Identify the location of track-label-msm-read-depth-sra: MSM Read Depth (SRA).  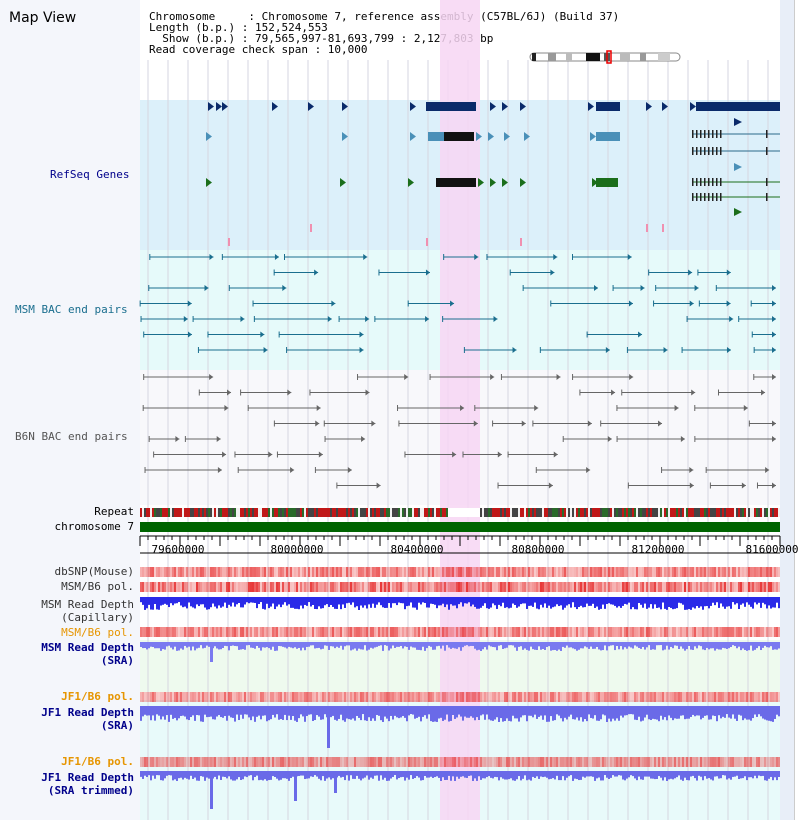
(87, 654).